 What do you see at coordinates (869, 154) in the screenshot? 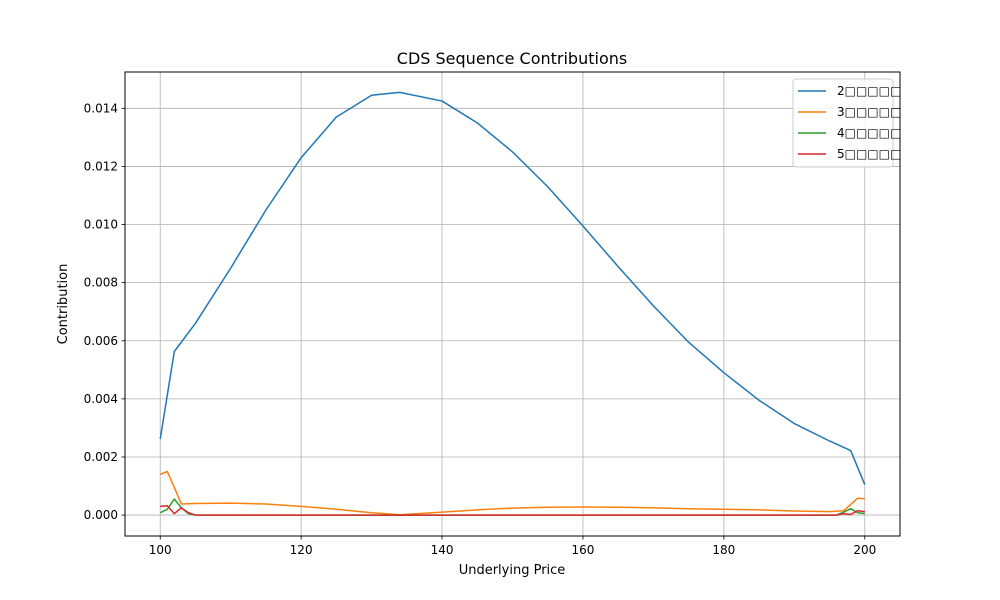
I see `legend-label: 5□□□□□` at bounding box center [869, 154].